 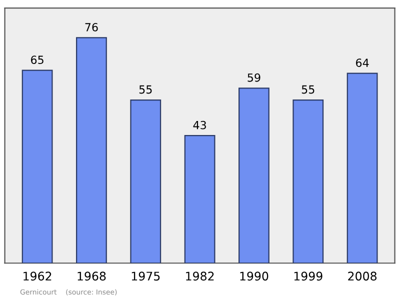 What do you see at coordinates (254, 276) in the screenshot?
I see `x-tick-label: 1990` at bounding box center [254, 276].